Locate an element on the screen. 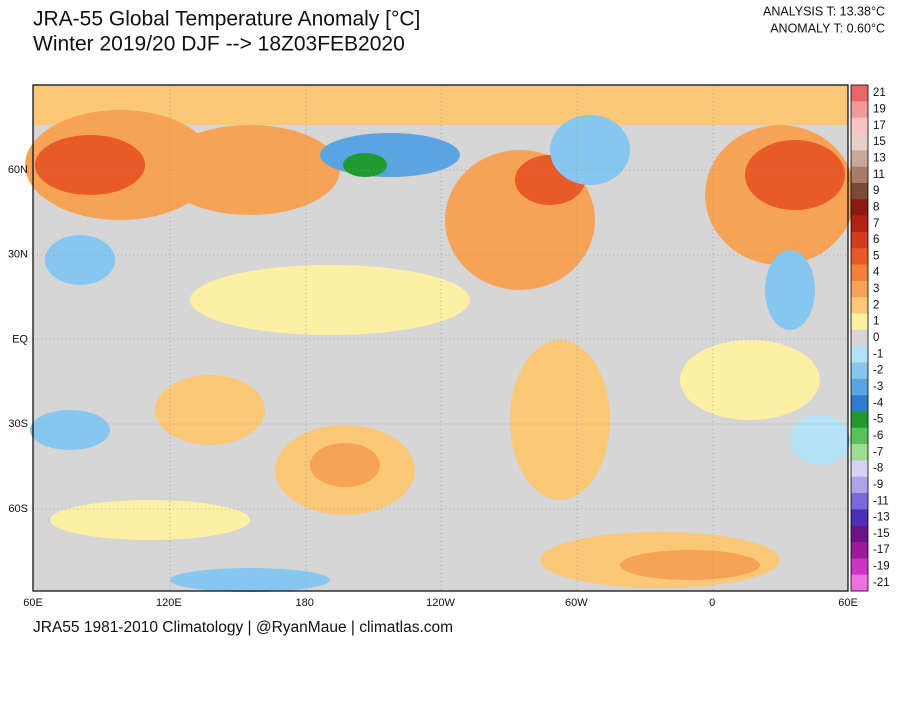 Image resolution: width=900 pixels, height=720 pixels. lat-label: 30S is located at coordinates (18, 424).